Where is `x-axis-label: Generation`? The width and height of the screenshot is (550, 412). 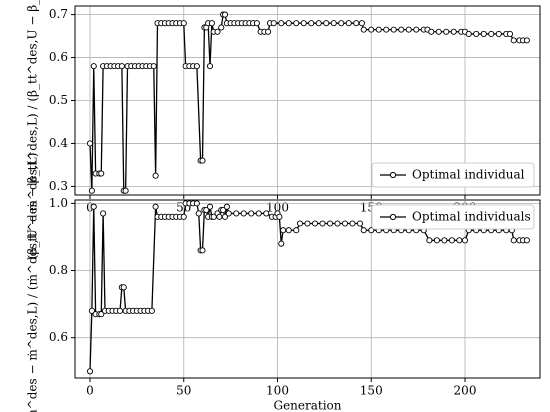 x-axis-label: Generation is located at coordinates (307, 405).